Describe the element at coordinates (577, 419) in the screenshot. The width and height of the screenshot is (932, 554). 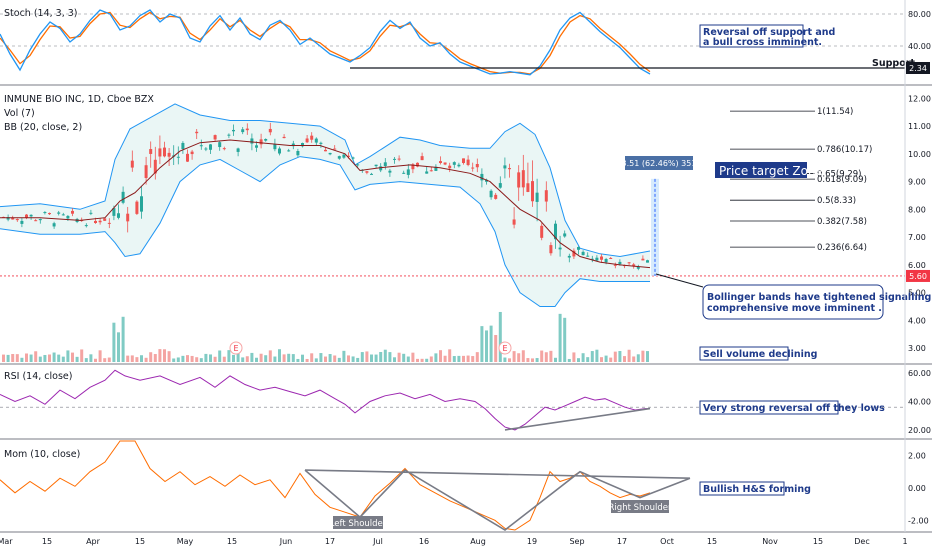
I see `rsi-trendline` at that location.